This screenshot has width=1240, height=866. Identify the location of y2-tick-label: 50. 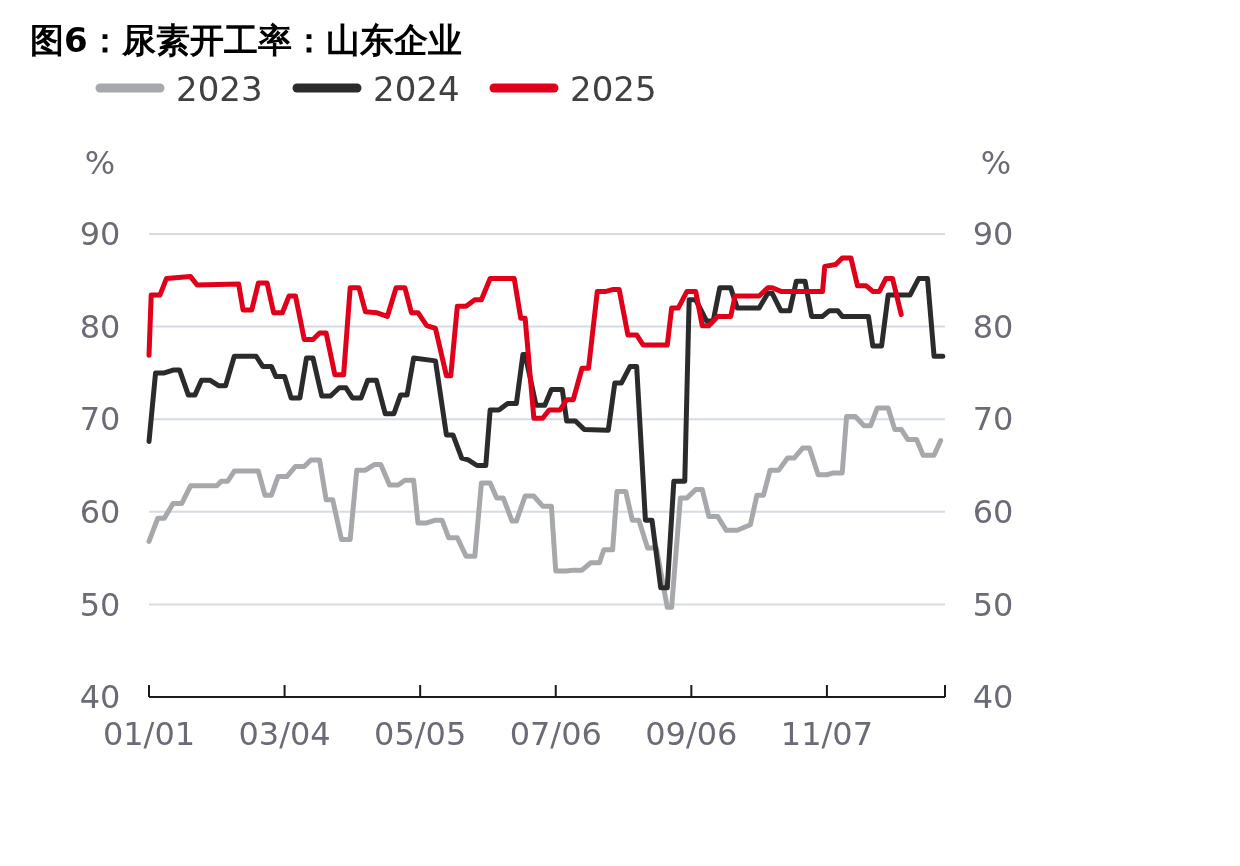
(993, 604).